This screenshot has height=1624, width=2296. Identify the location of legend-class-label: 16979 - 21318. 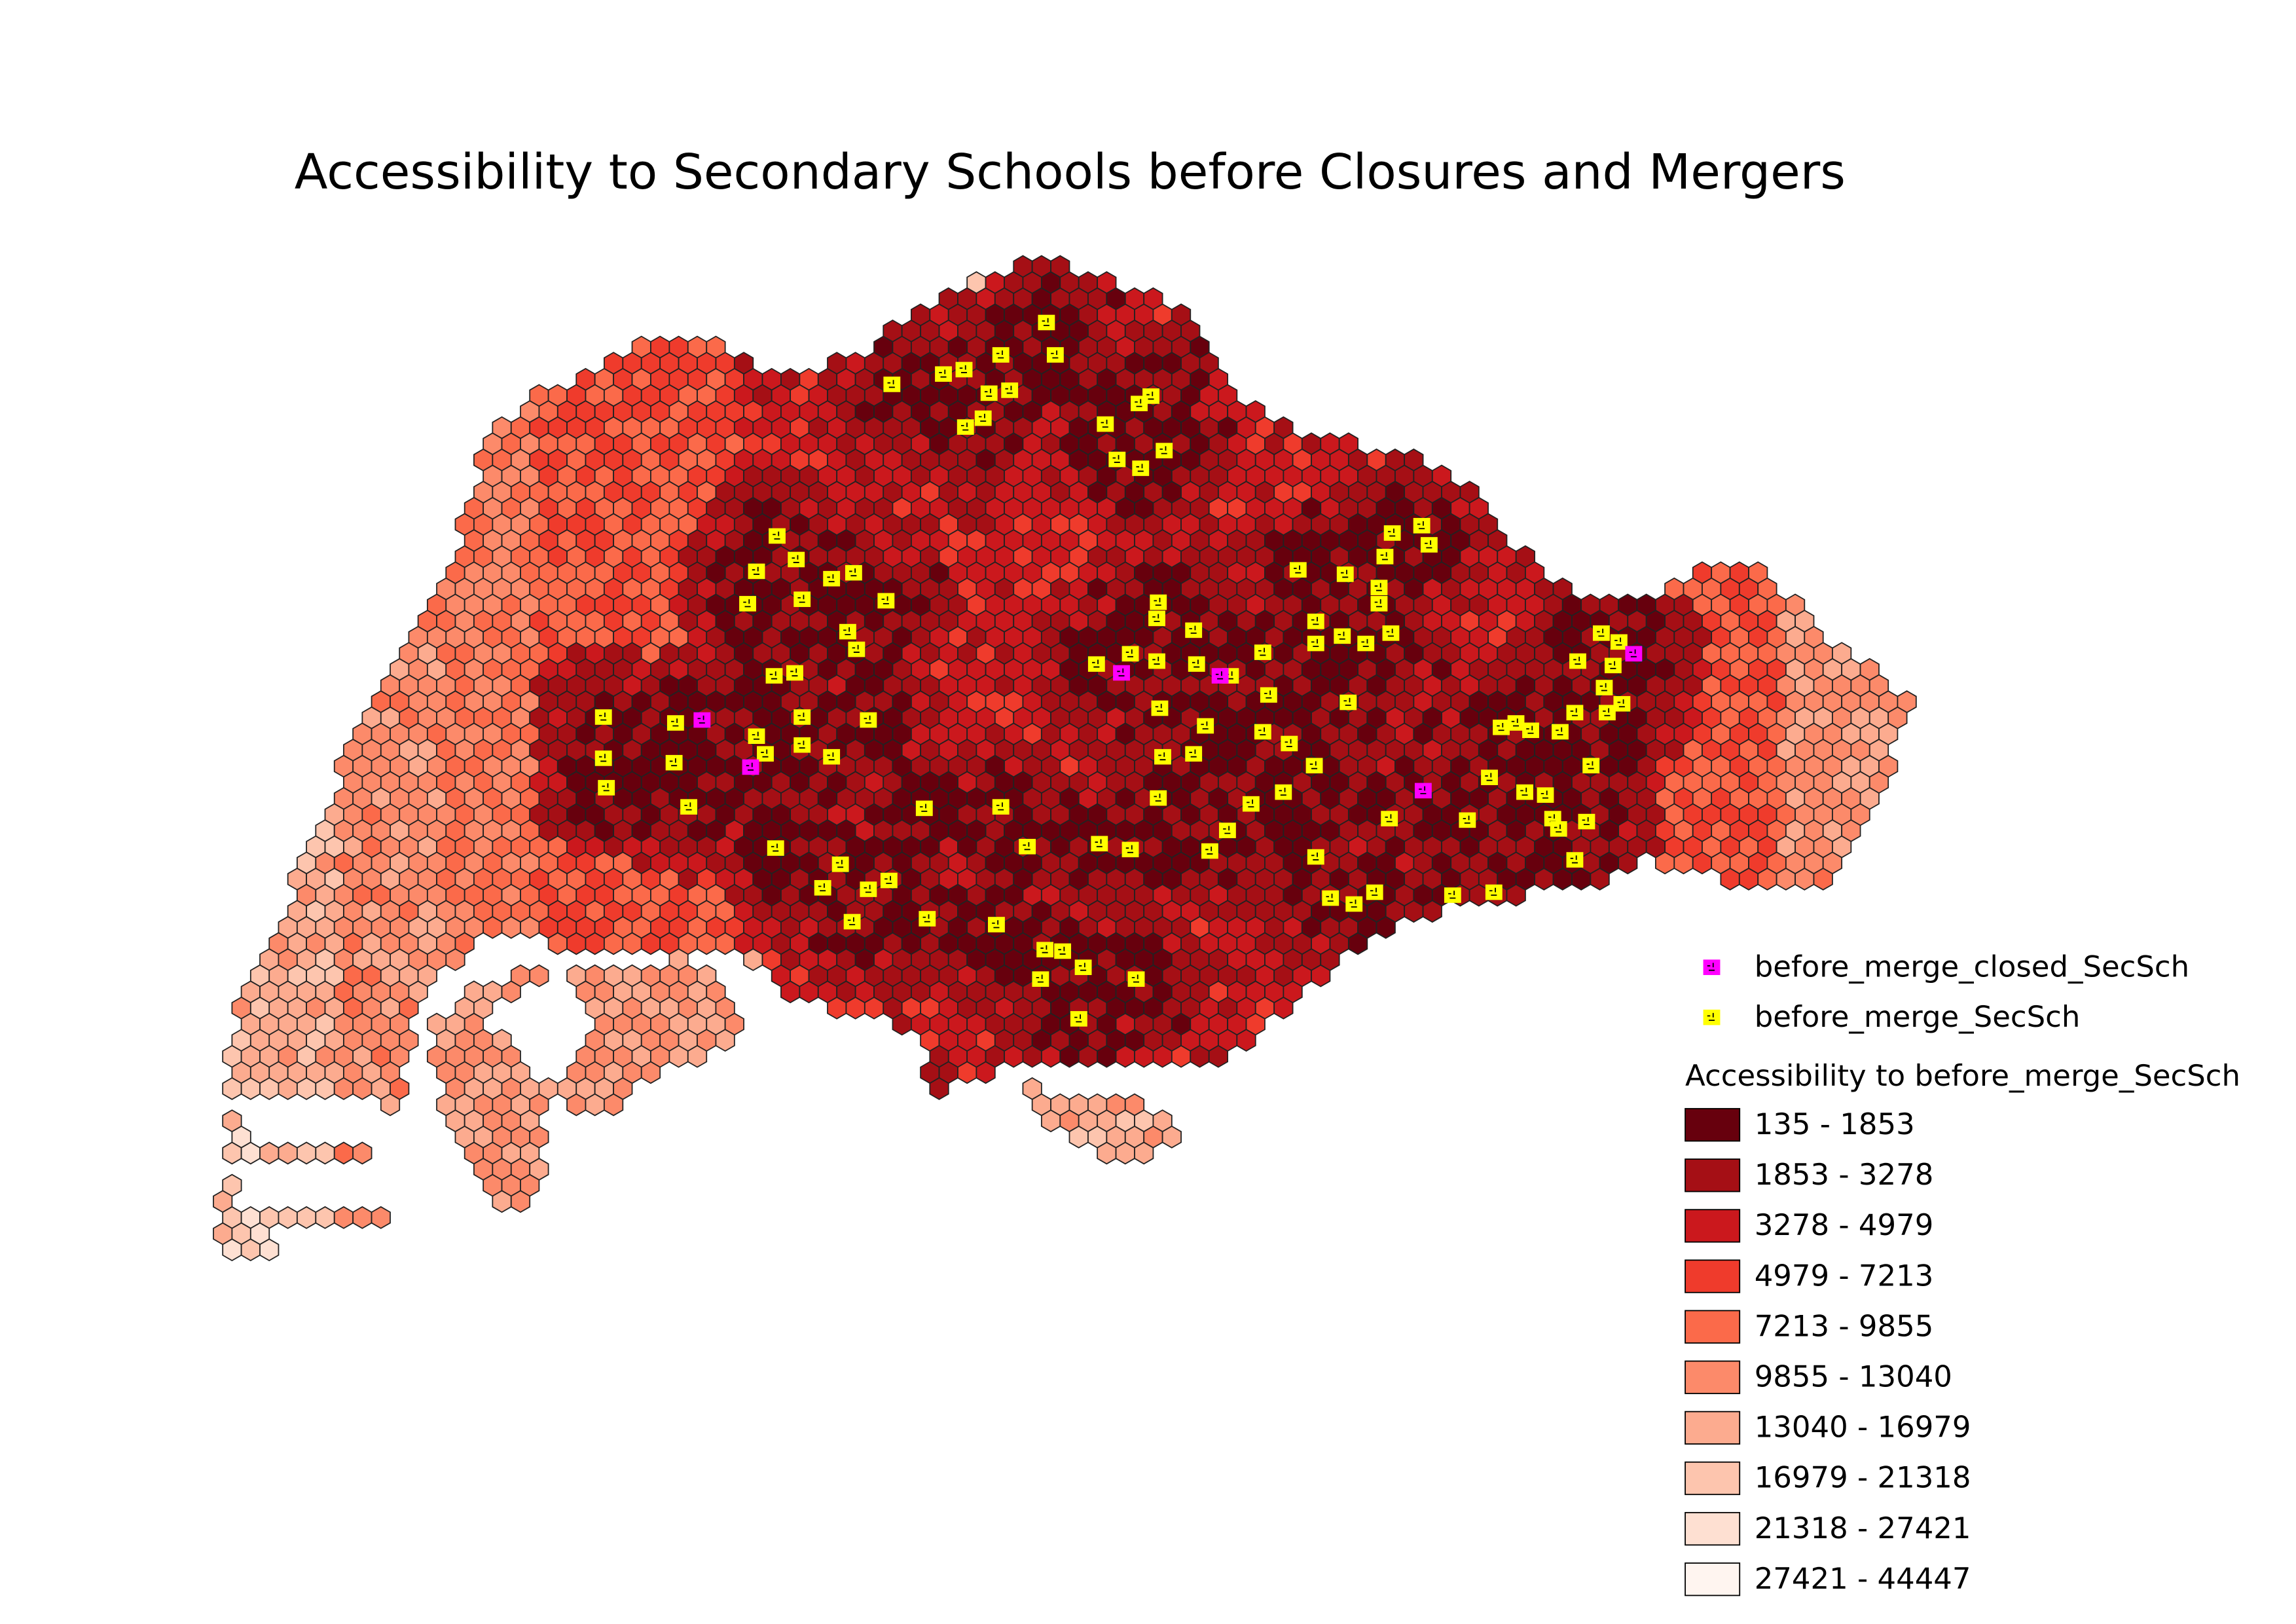
(1863, 1477).